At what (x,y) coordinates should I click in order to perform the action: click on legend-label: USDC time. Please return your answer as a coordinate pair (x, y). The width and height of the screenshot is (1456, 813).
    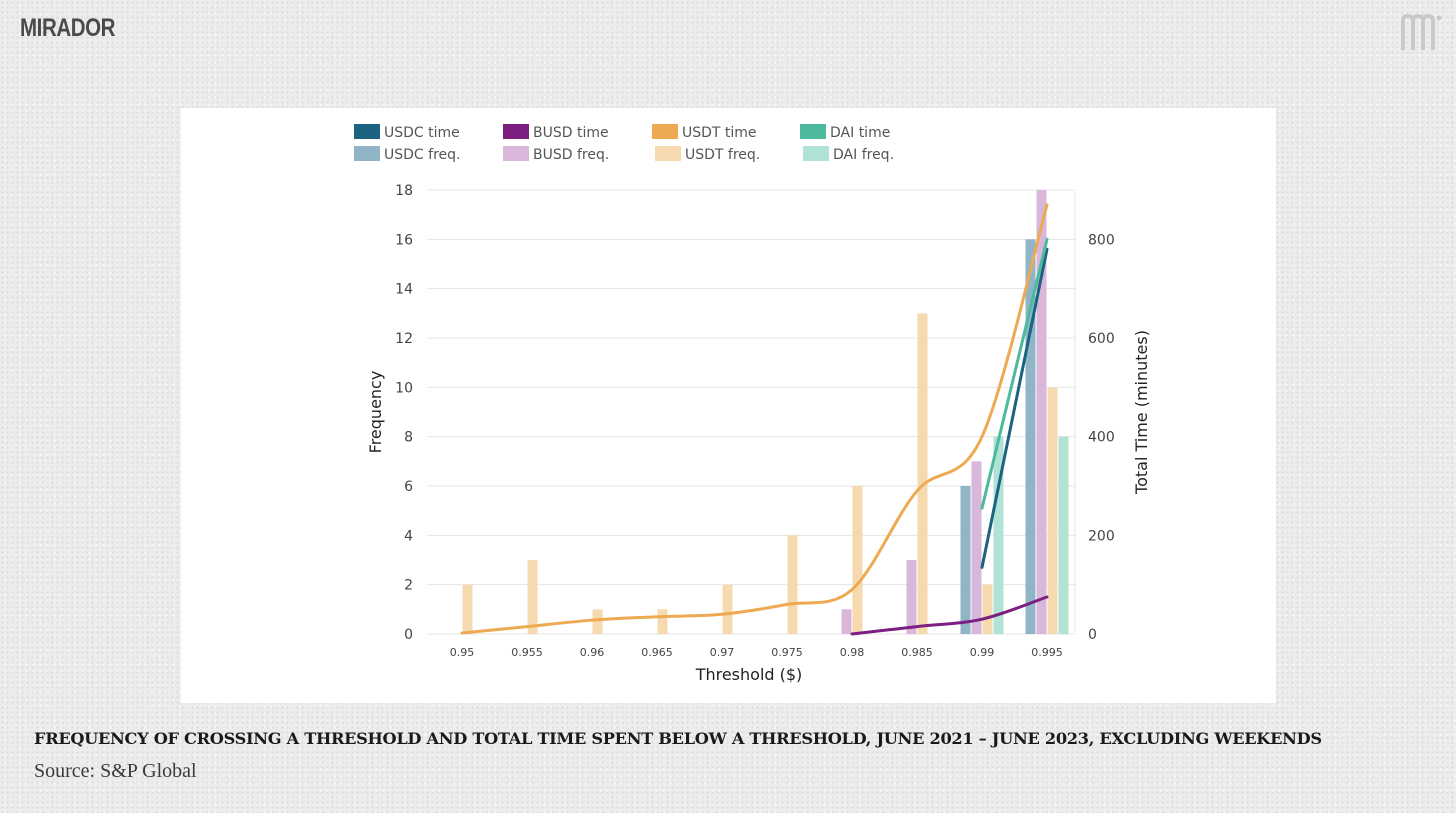
    Looking at the image, I should click on (422, 133).